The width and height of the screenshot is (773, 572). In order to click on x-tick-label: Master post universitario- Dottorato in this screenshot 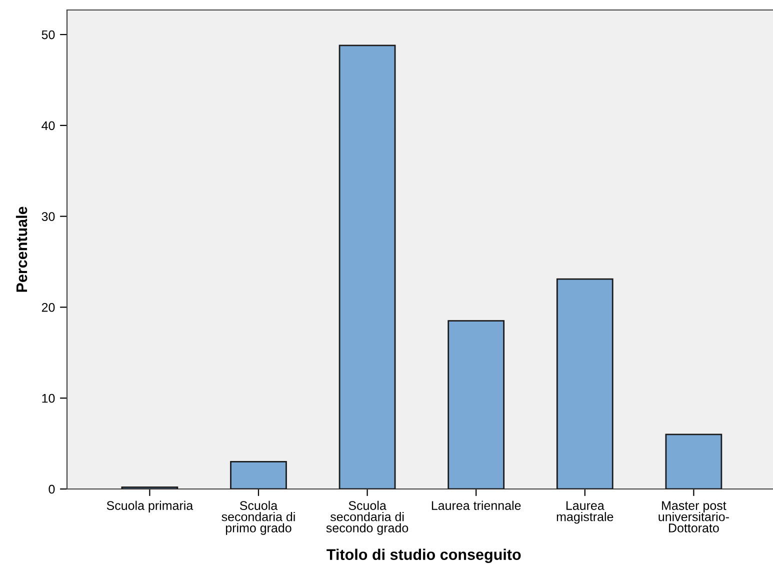, I will do `click(693, 516)`.